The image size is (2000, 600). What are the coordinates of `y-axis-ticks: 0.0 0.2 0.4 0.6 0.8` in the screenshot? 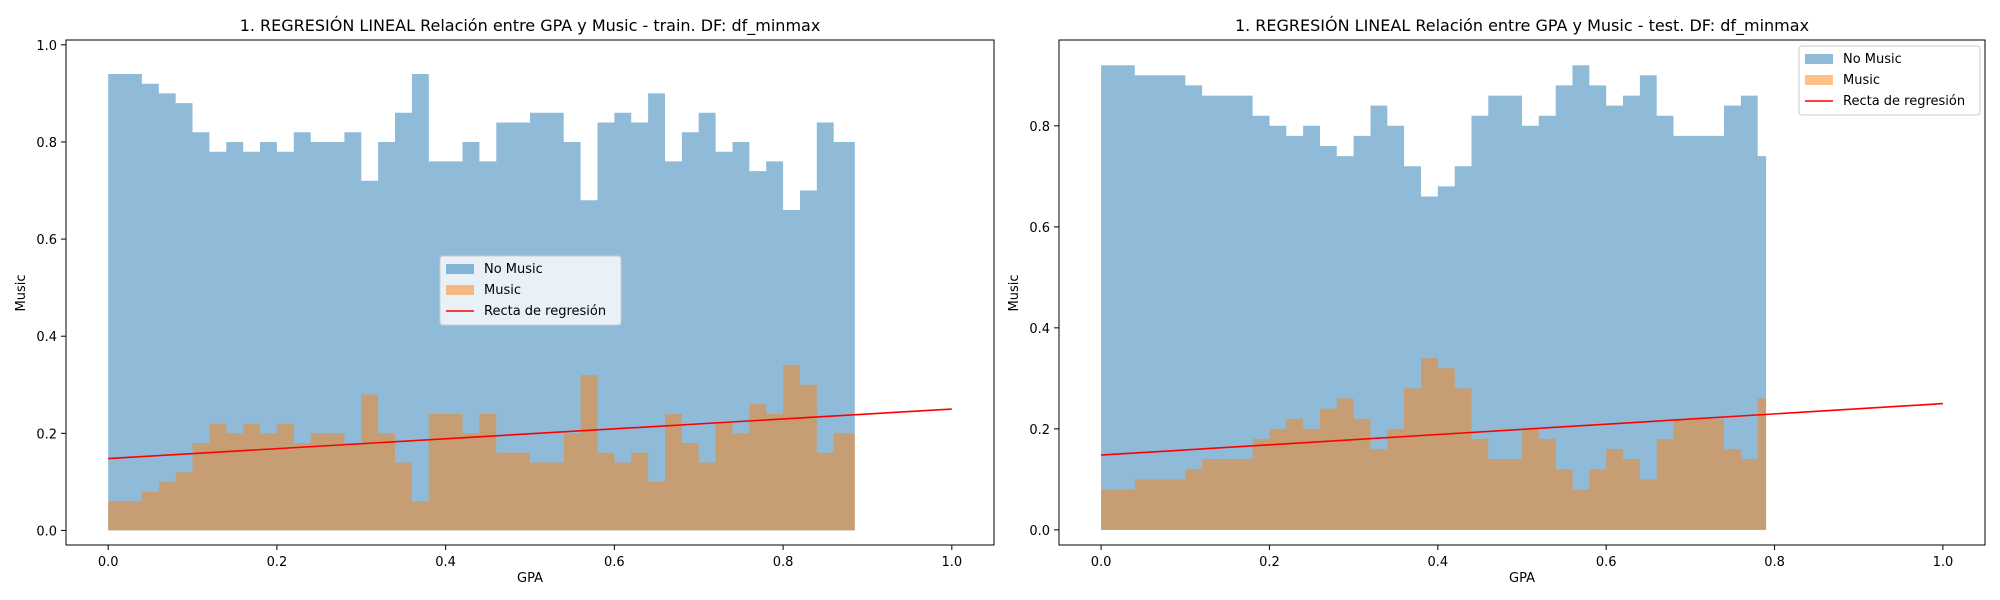 It's located at (1044, 329).